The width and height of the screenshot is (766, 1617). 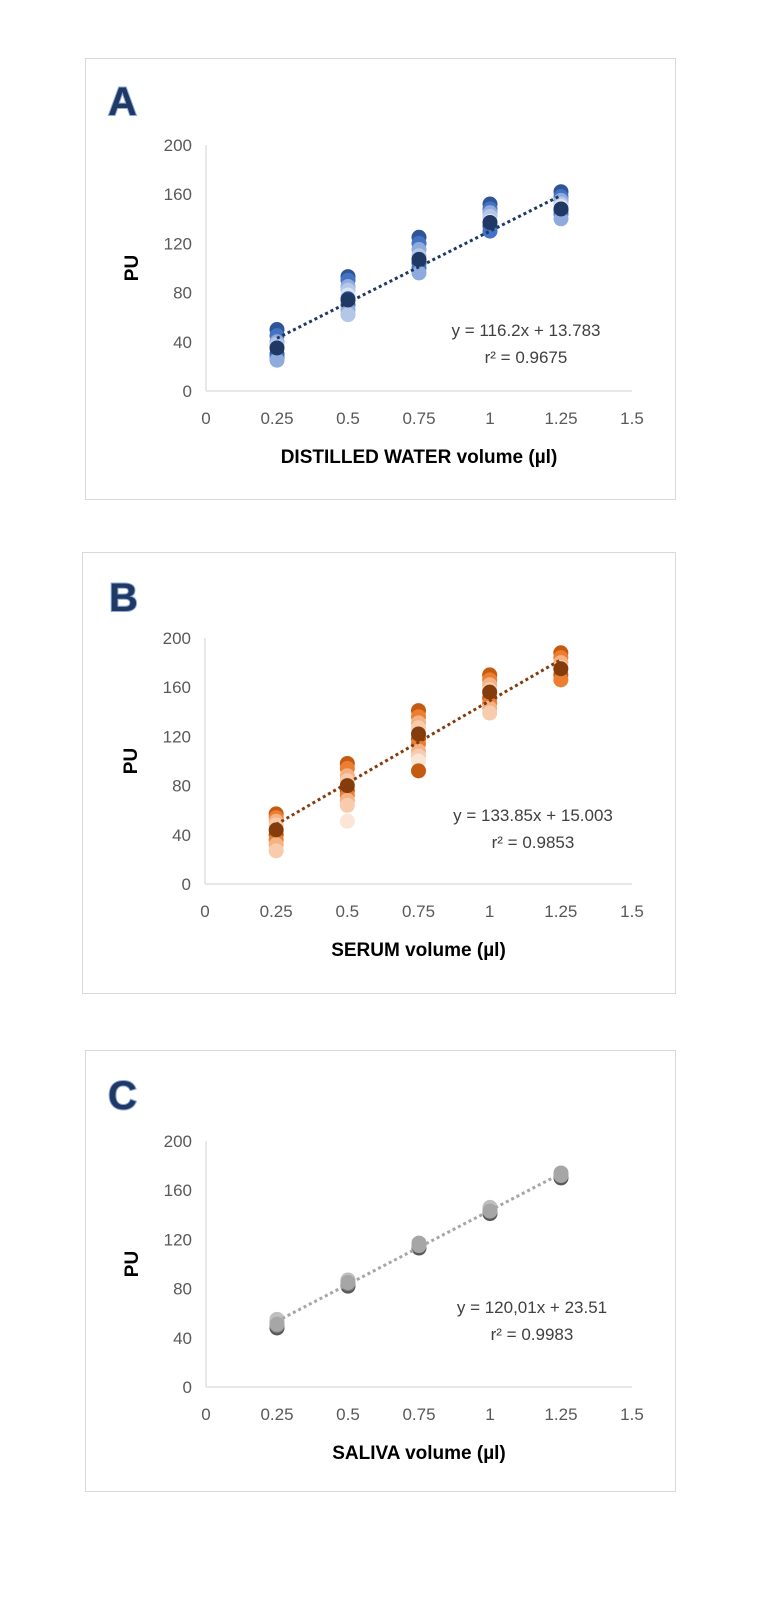 What do you see at coordinates (204, 911) in the screenshot?
I see `chart-b-x-tick-label: 0` at bounding box center [204, 911].